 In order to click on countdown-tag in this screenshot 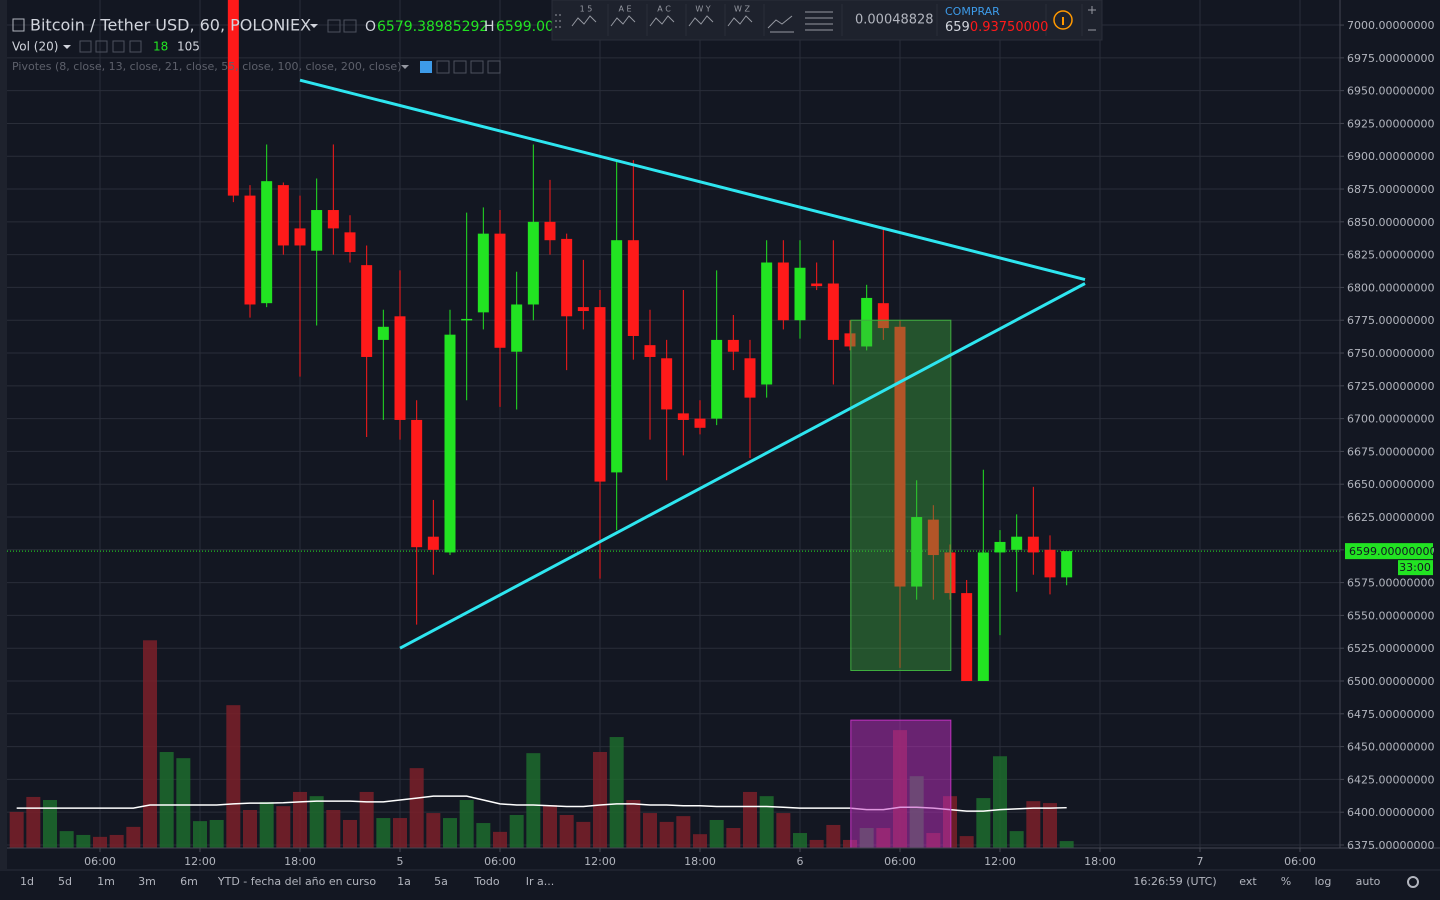, I will do `click(1415, 568)`.